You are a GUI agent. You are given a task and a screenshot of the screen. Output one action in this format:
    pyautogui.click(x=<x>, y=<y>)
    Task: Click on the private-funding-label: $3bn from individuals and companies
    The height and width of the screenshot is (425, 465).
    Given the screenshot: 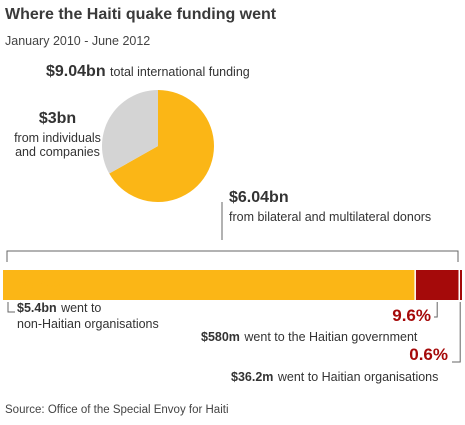 What is the action you would take?
    pyautogui.click(x=57, y=134)
    